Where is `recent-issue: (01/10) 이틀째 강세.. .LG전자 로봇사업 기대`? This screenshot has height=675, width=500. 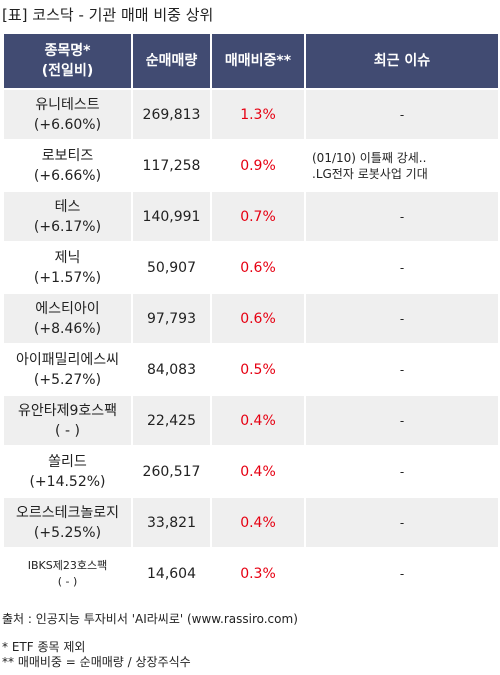 recent-issue: (01/10) 이틀째 강세.. .LG전자 로봇사업 기대 is located at coordinates (402, 165).